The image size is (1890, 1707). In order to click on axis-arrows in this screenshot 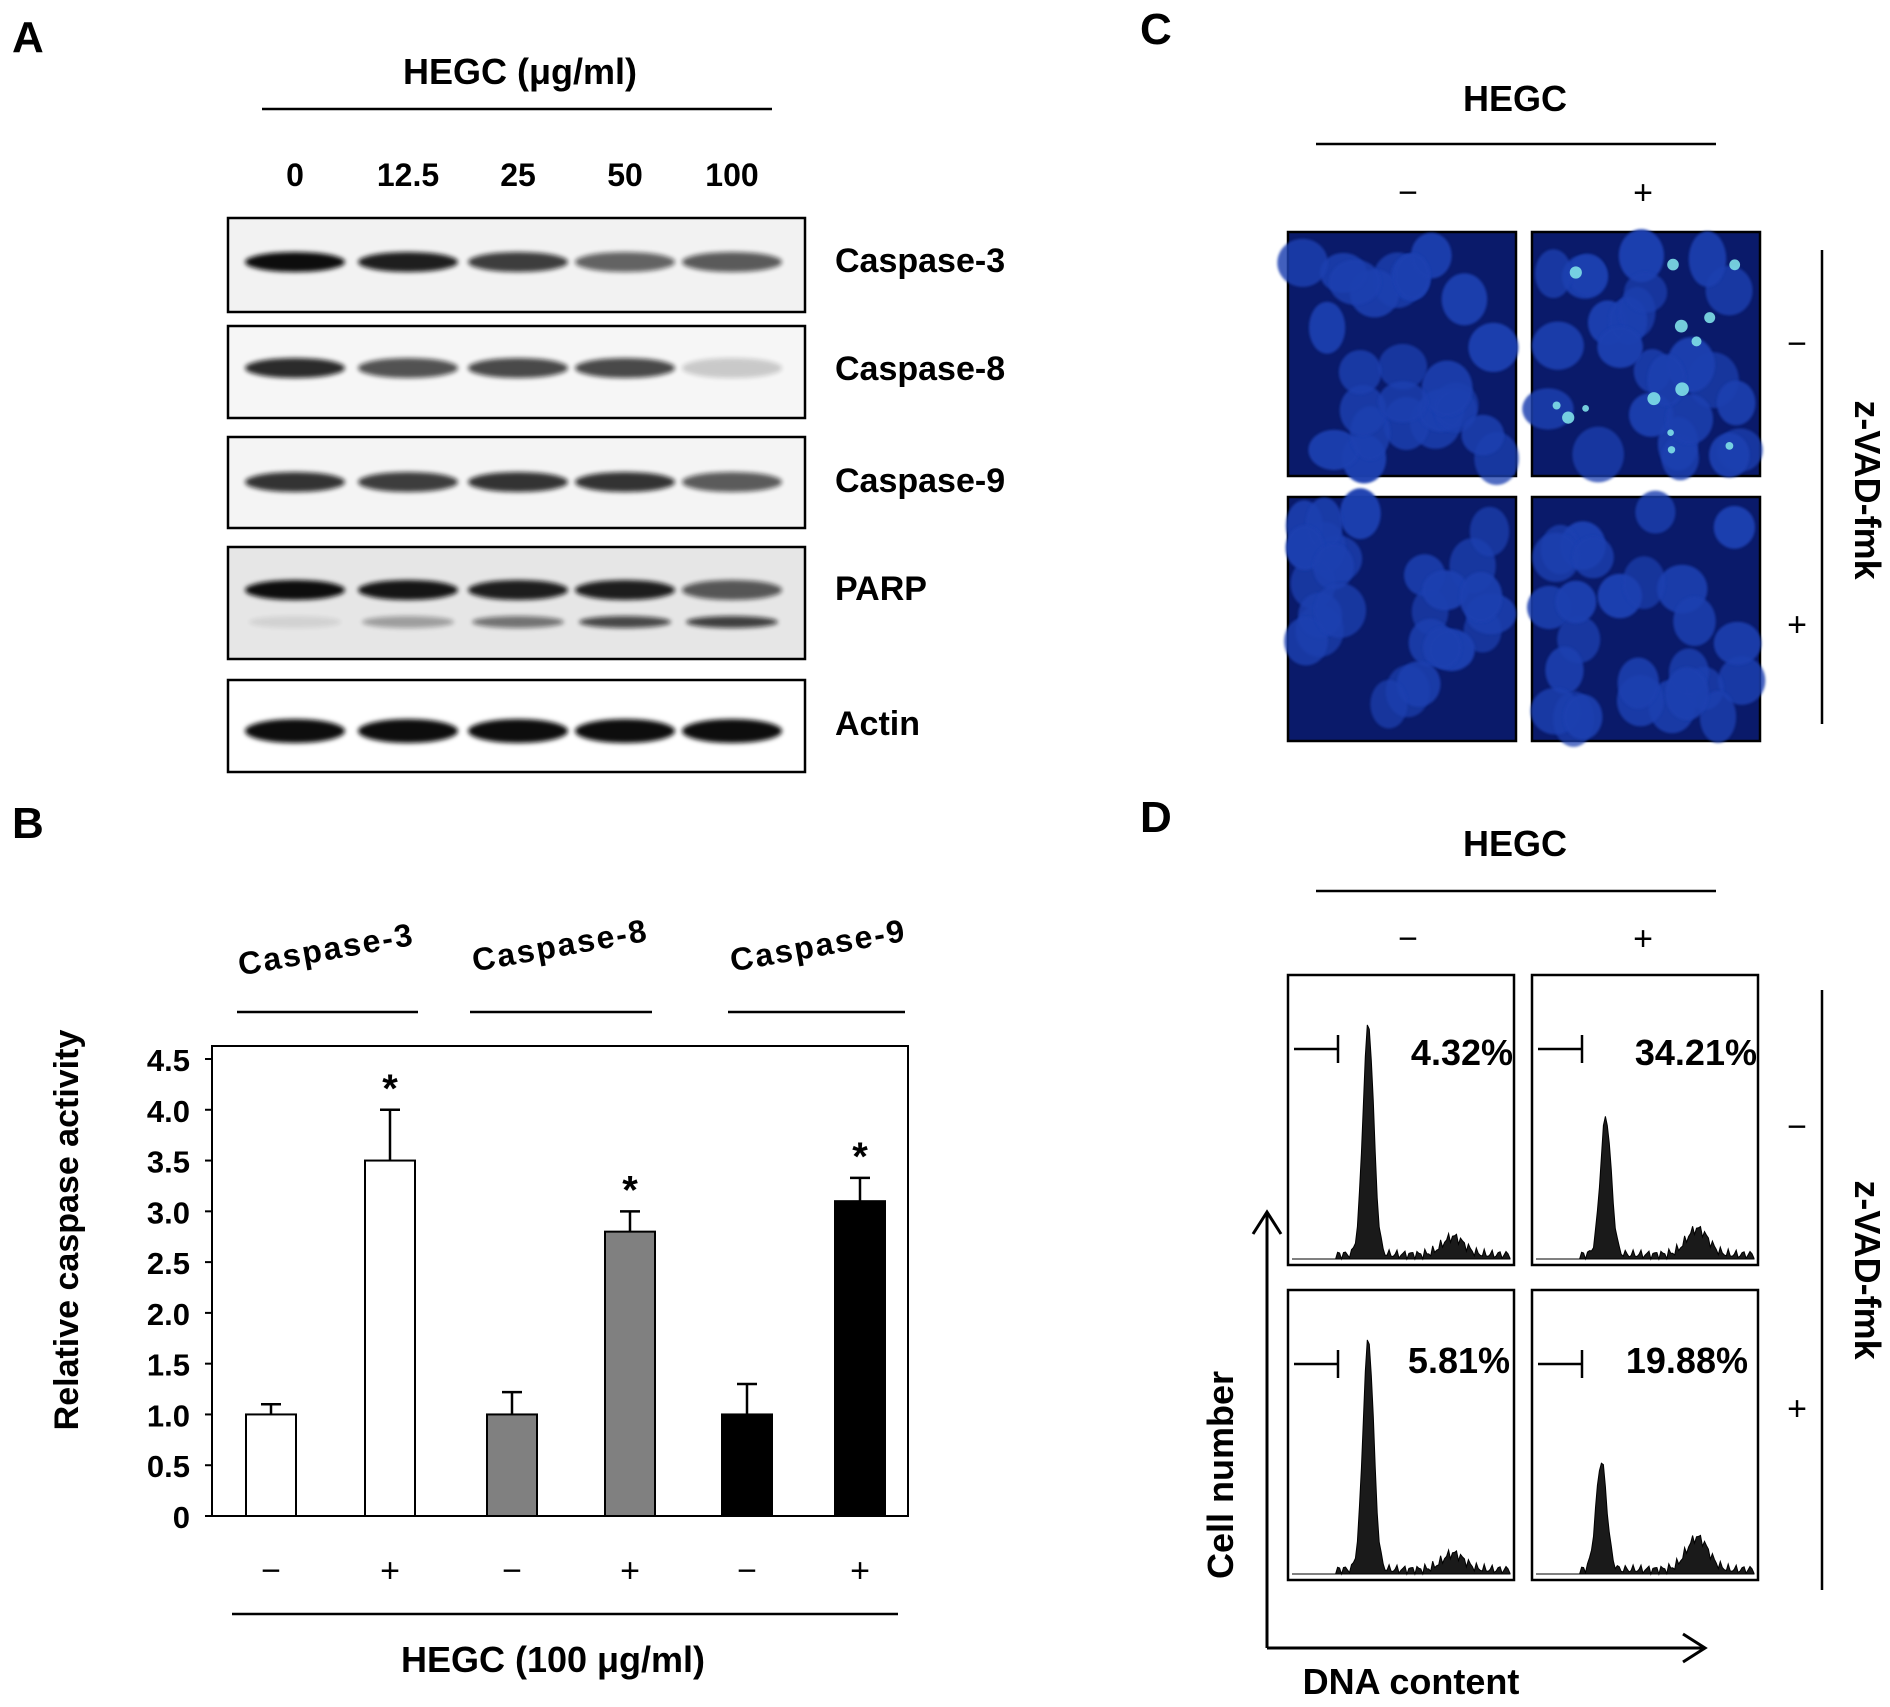, I will do `click(1479, 1436)`.